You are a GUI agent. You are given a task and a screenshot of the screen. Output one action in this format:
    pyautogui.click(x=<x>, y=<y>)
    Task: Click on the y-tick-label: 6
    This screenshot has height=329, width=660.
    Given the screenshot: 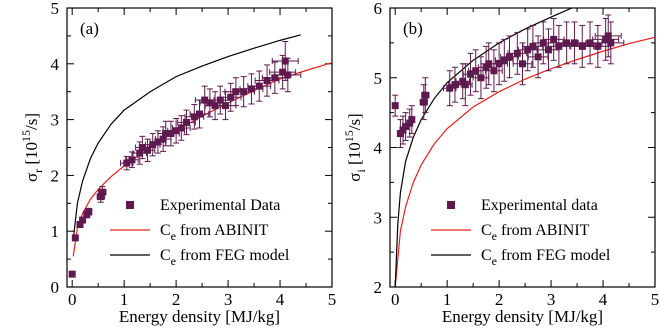 What is the action you would take?
    pyautogui.click(x=378, y=9)
    